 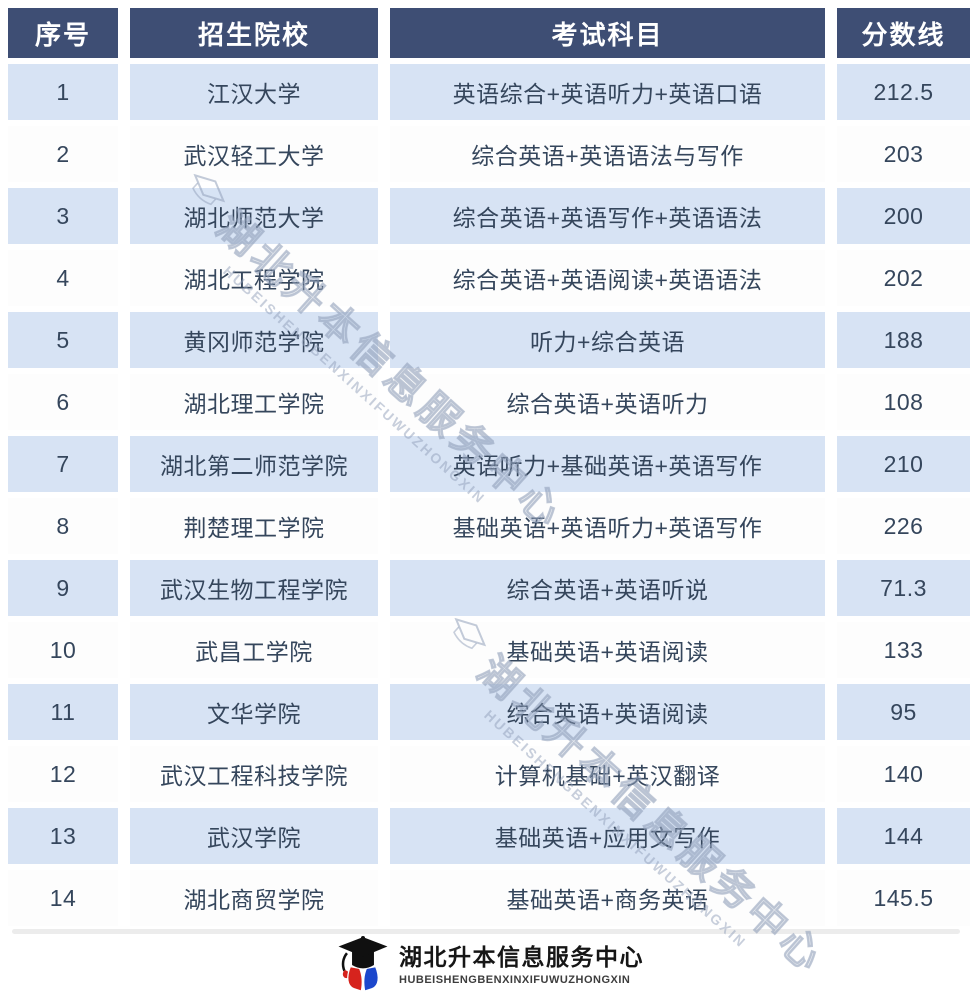 I want to click on cell-school: 武汉工程科技学院, so click(x=254, y=774).